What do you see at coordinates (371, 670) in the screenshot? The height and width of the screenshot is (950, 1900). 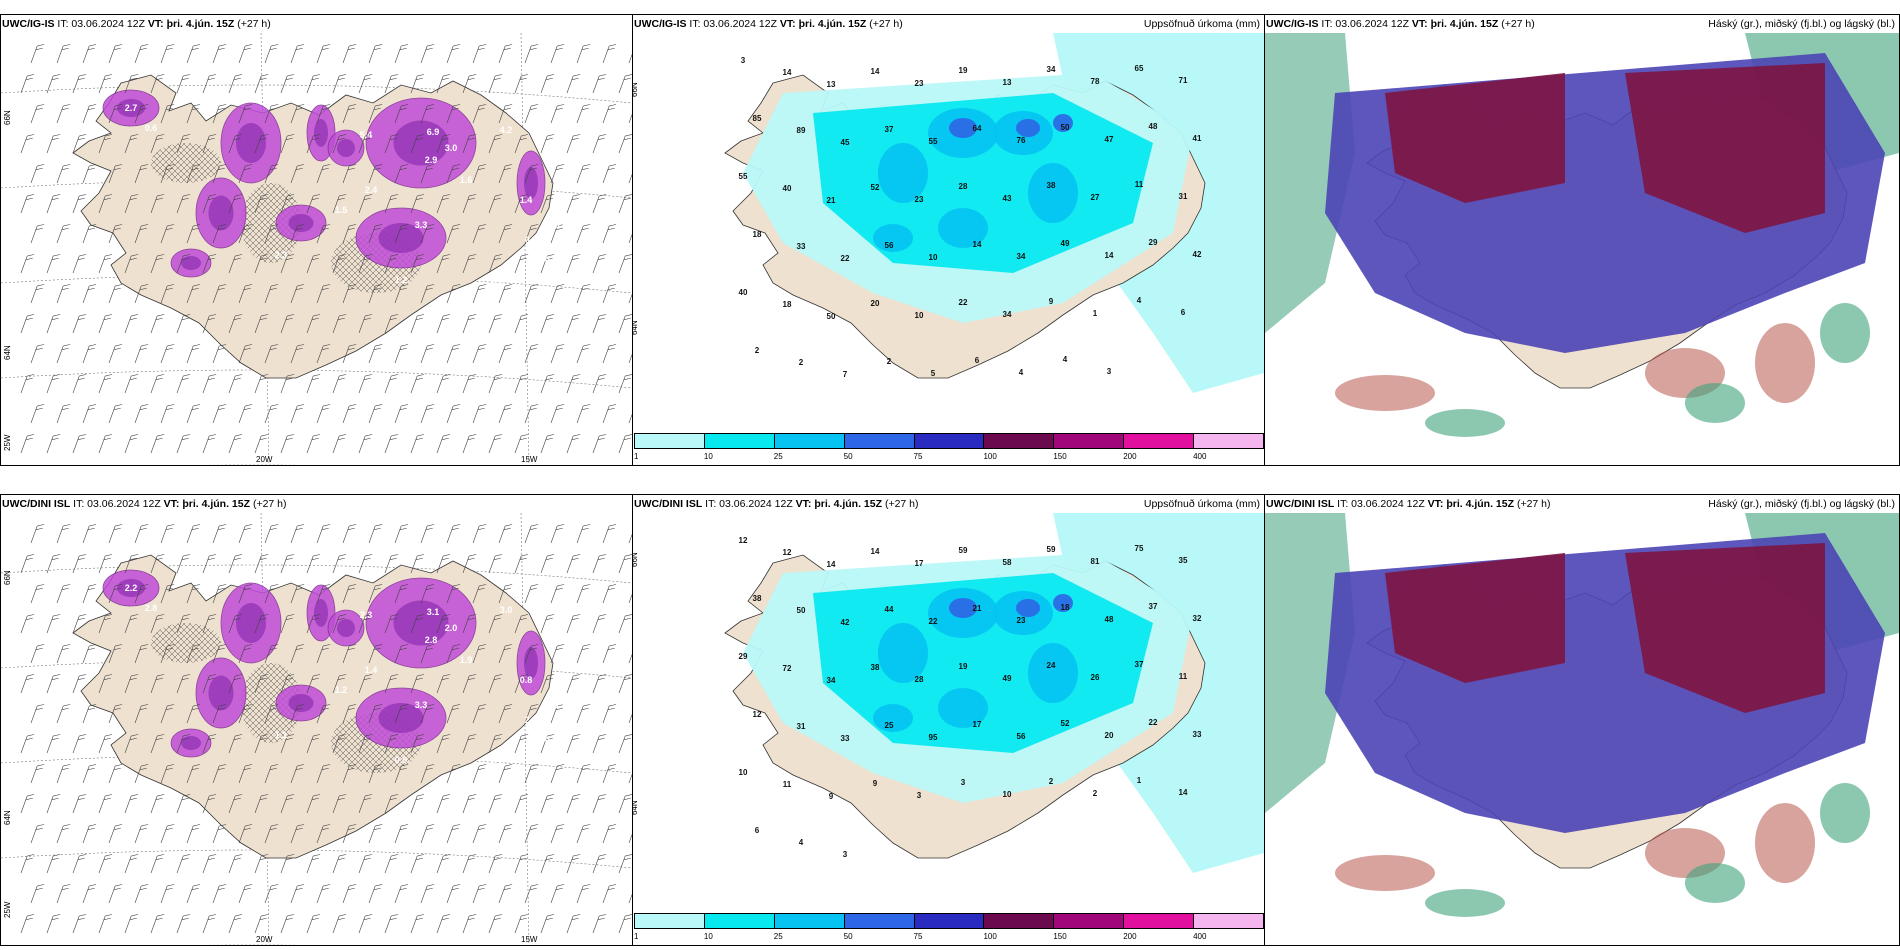 I see `cloudwater-value: 1.4` at bounding box center [371, 670].